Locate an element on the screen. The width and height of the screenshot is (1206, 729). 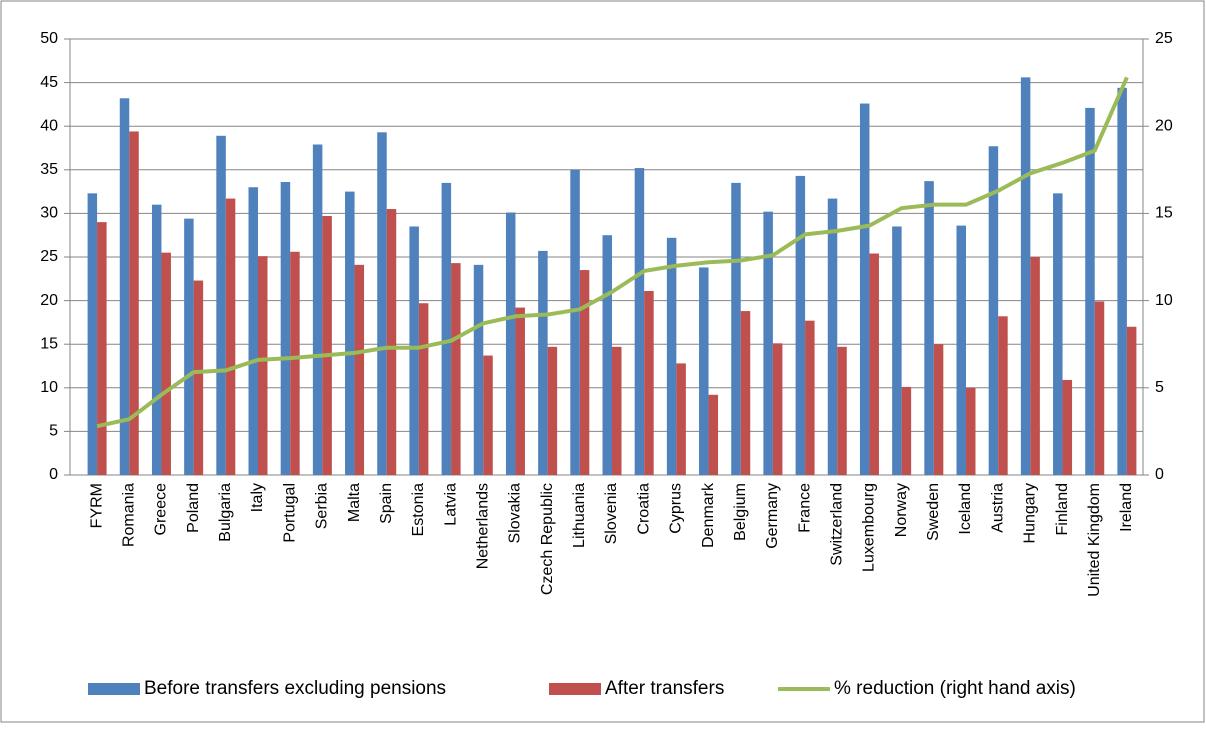
y-tick-label: 20 is located at coordinates (49, 300).